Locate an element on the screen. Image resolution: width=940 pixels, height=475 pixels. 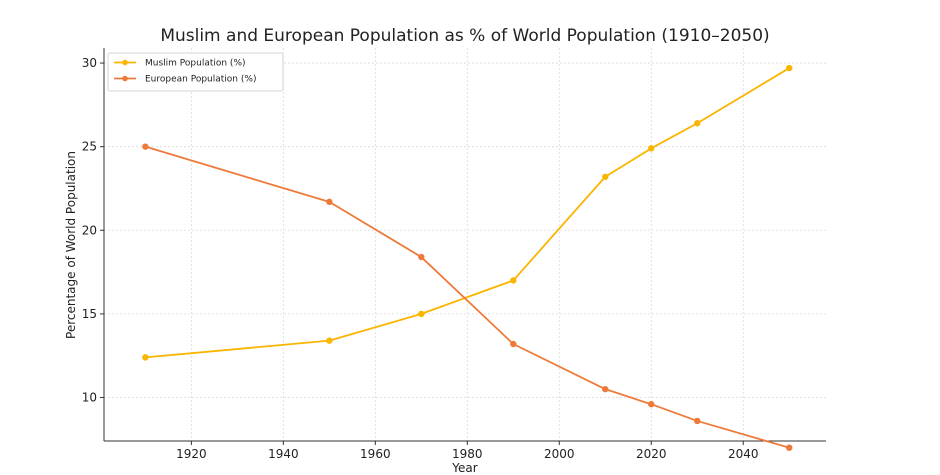
y-tick-label: 10 is located at coordinates (89, 398).